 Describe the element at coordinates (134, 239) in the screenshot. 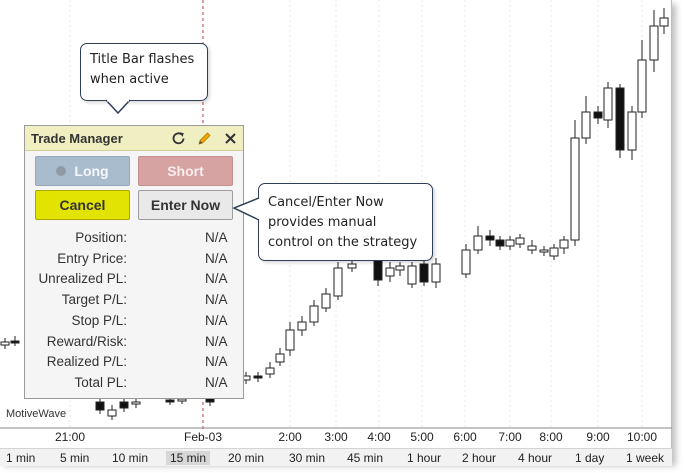

I see `stat-row: Position: N/A` at that location.